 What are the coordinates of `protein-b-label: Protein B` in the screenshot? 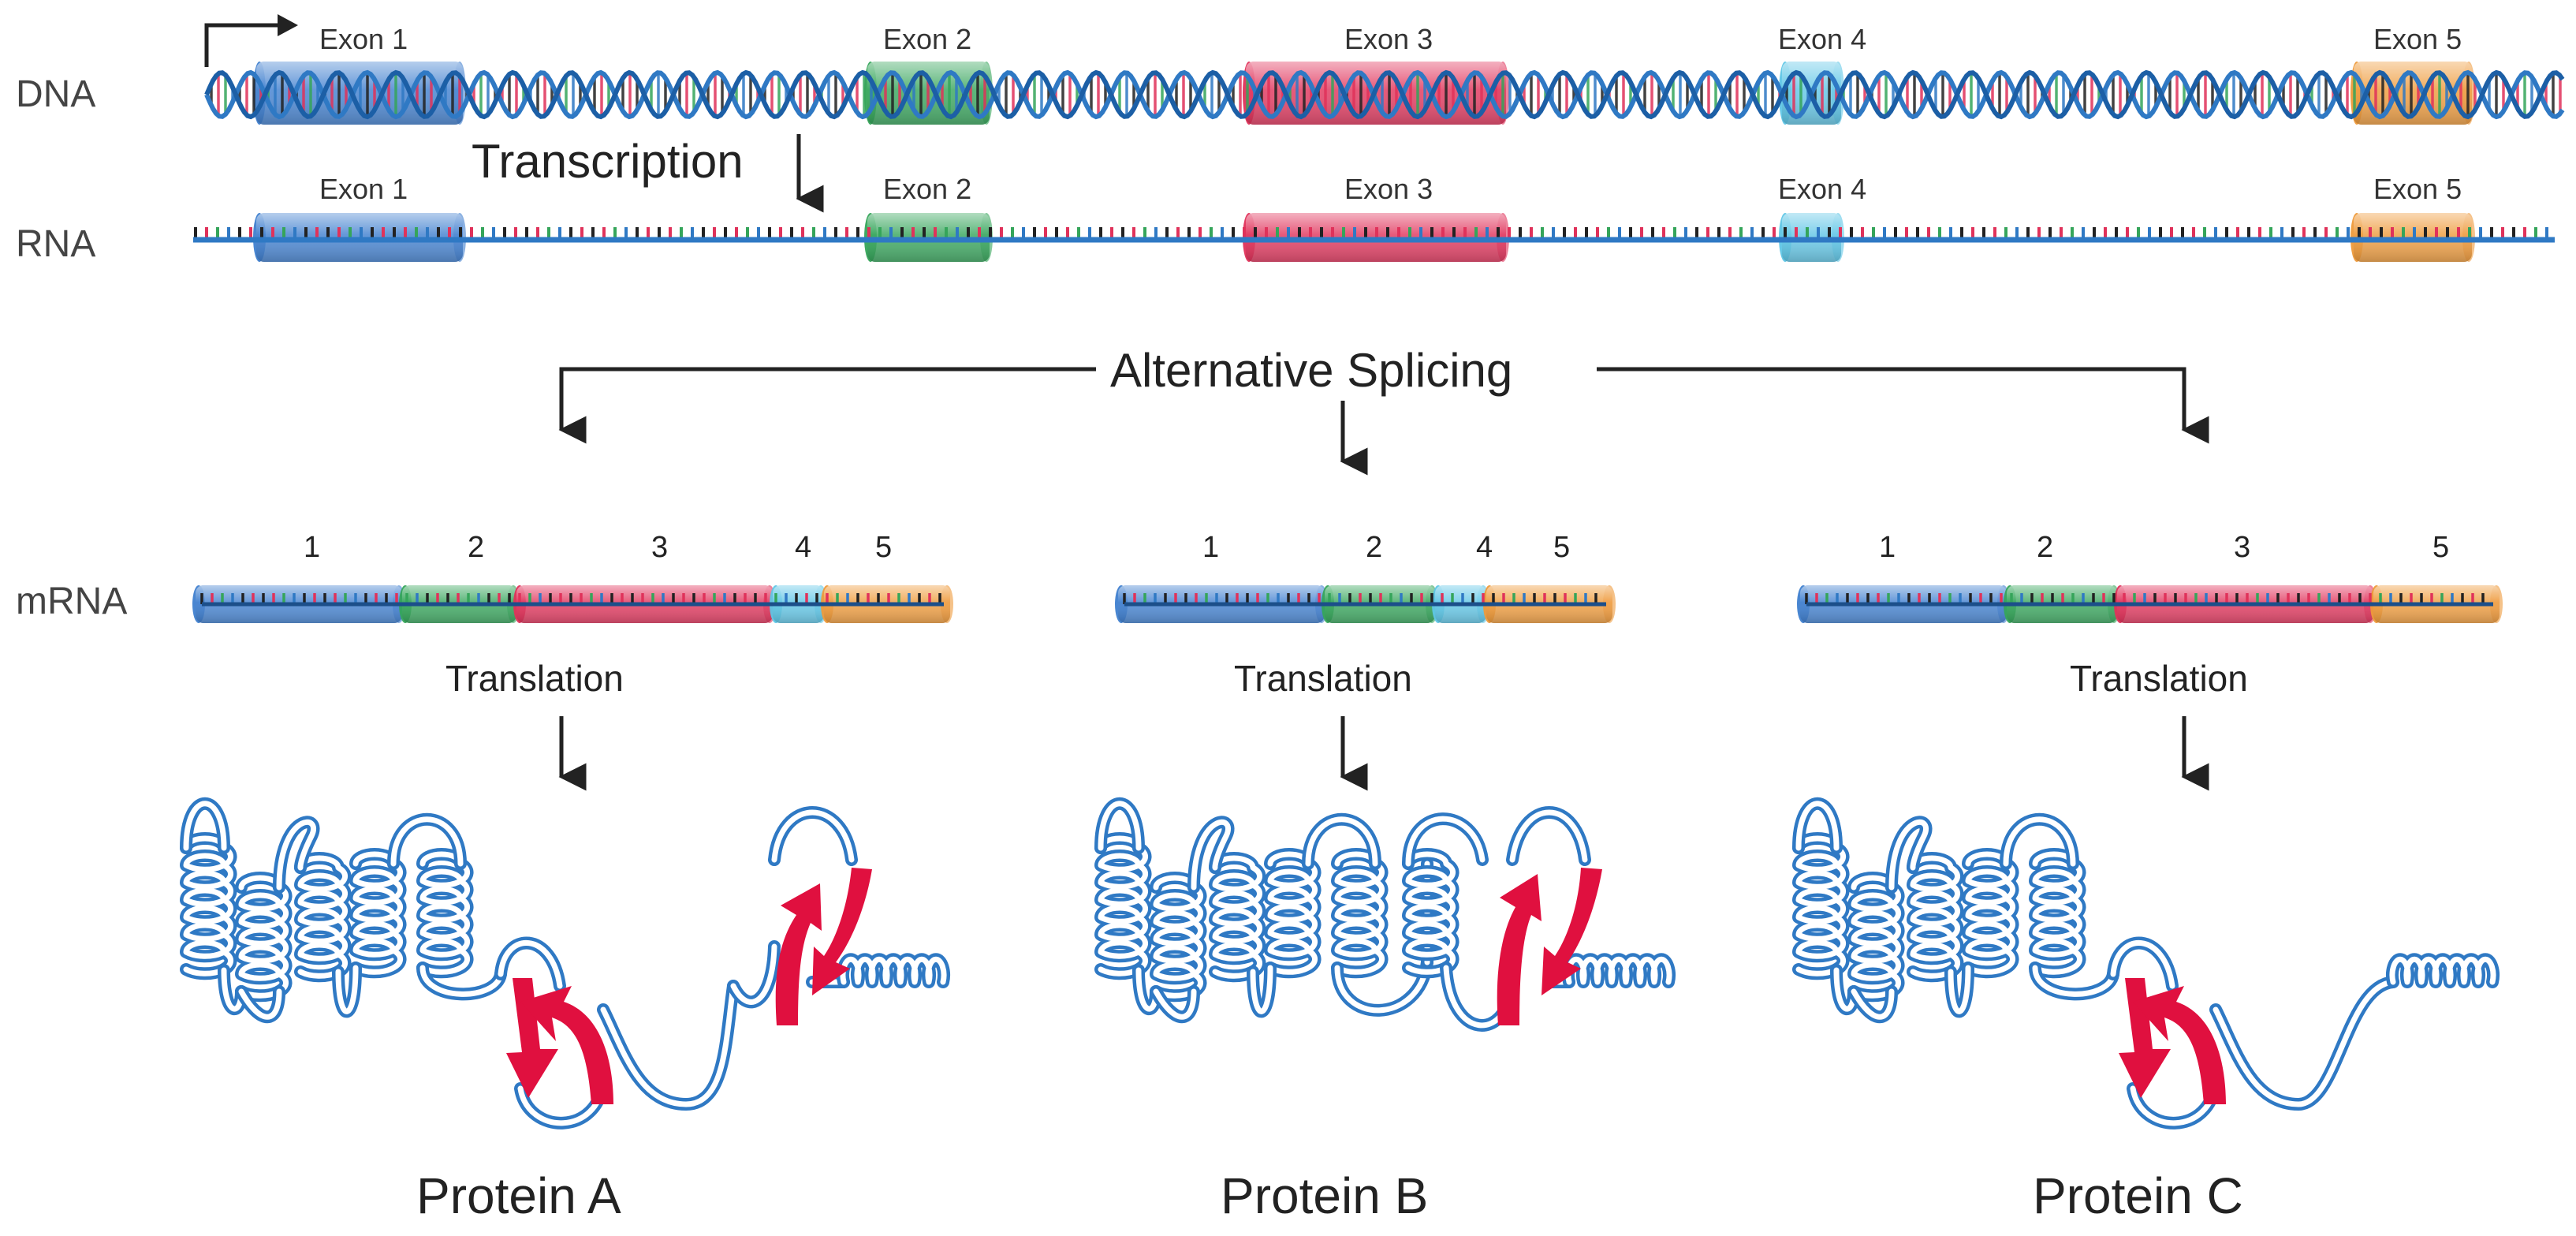 It's located at (1324, 1195).